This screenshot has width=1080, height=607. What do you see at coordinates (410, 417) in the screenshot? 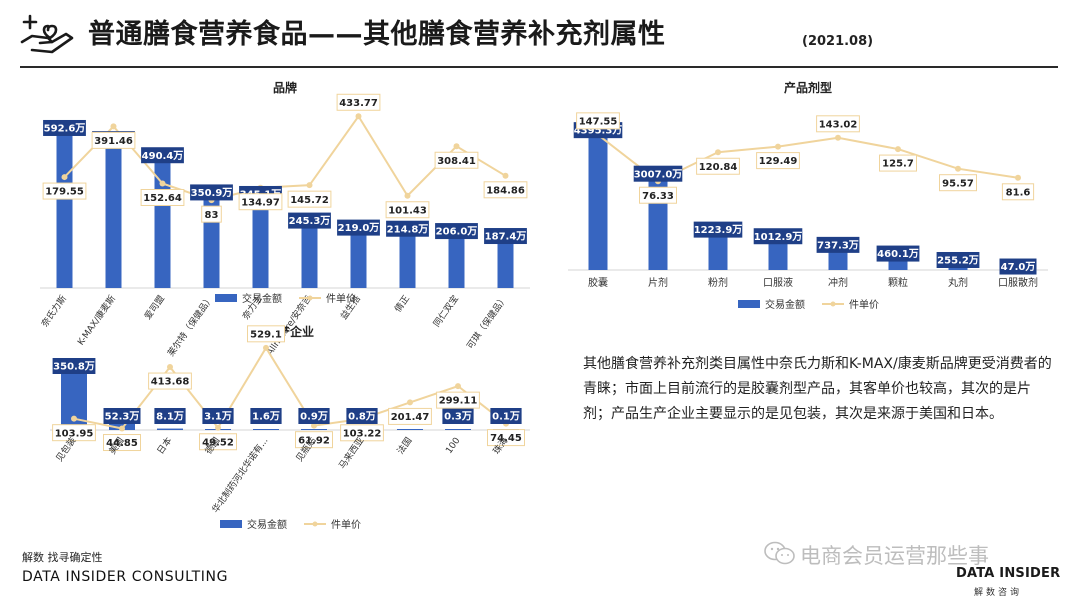
I see `price-label-text: 201.47` at bounding box center [410, 417].